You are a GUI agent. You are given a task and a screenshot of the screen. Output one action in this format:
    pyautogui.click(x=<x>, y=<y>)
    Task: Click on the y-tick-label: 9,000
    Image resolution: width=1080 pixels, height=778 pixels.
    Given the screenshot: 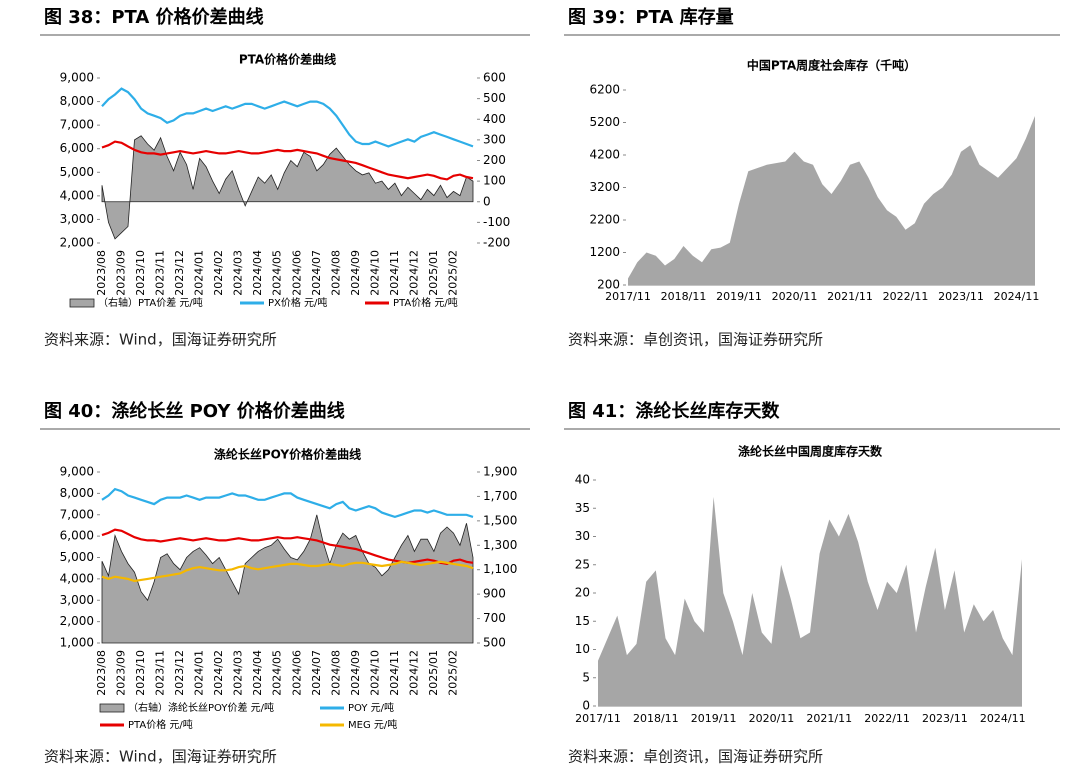 What is the action you would take?
    pyautogui.click(x=77, y=78)
    